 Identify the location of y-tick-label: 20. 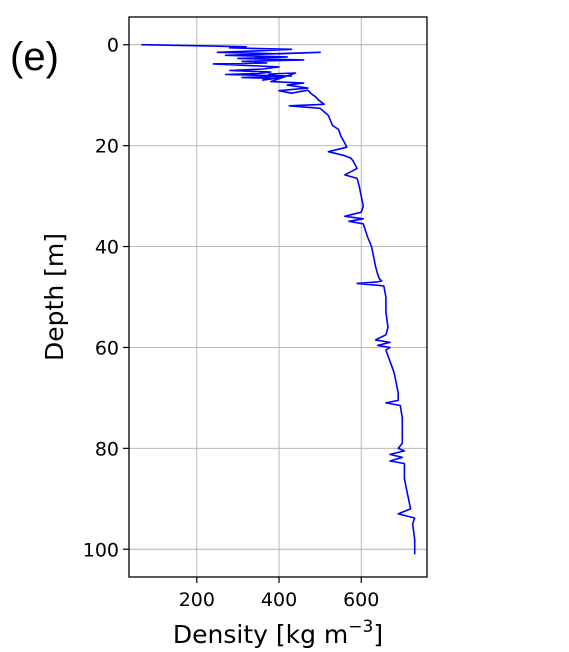
(107, 147).